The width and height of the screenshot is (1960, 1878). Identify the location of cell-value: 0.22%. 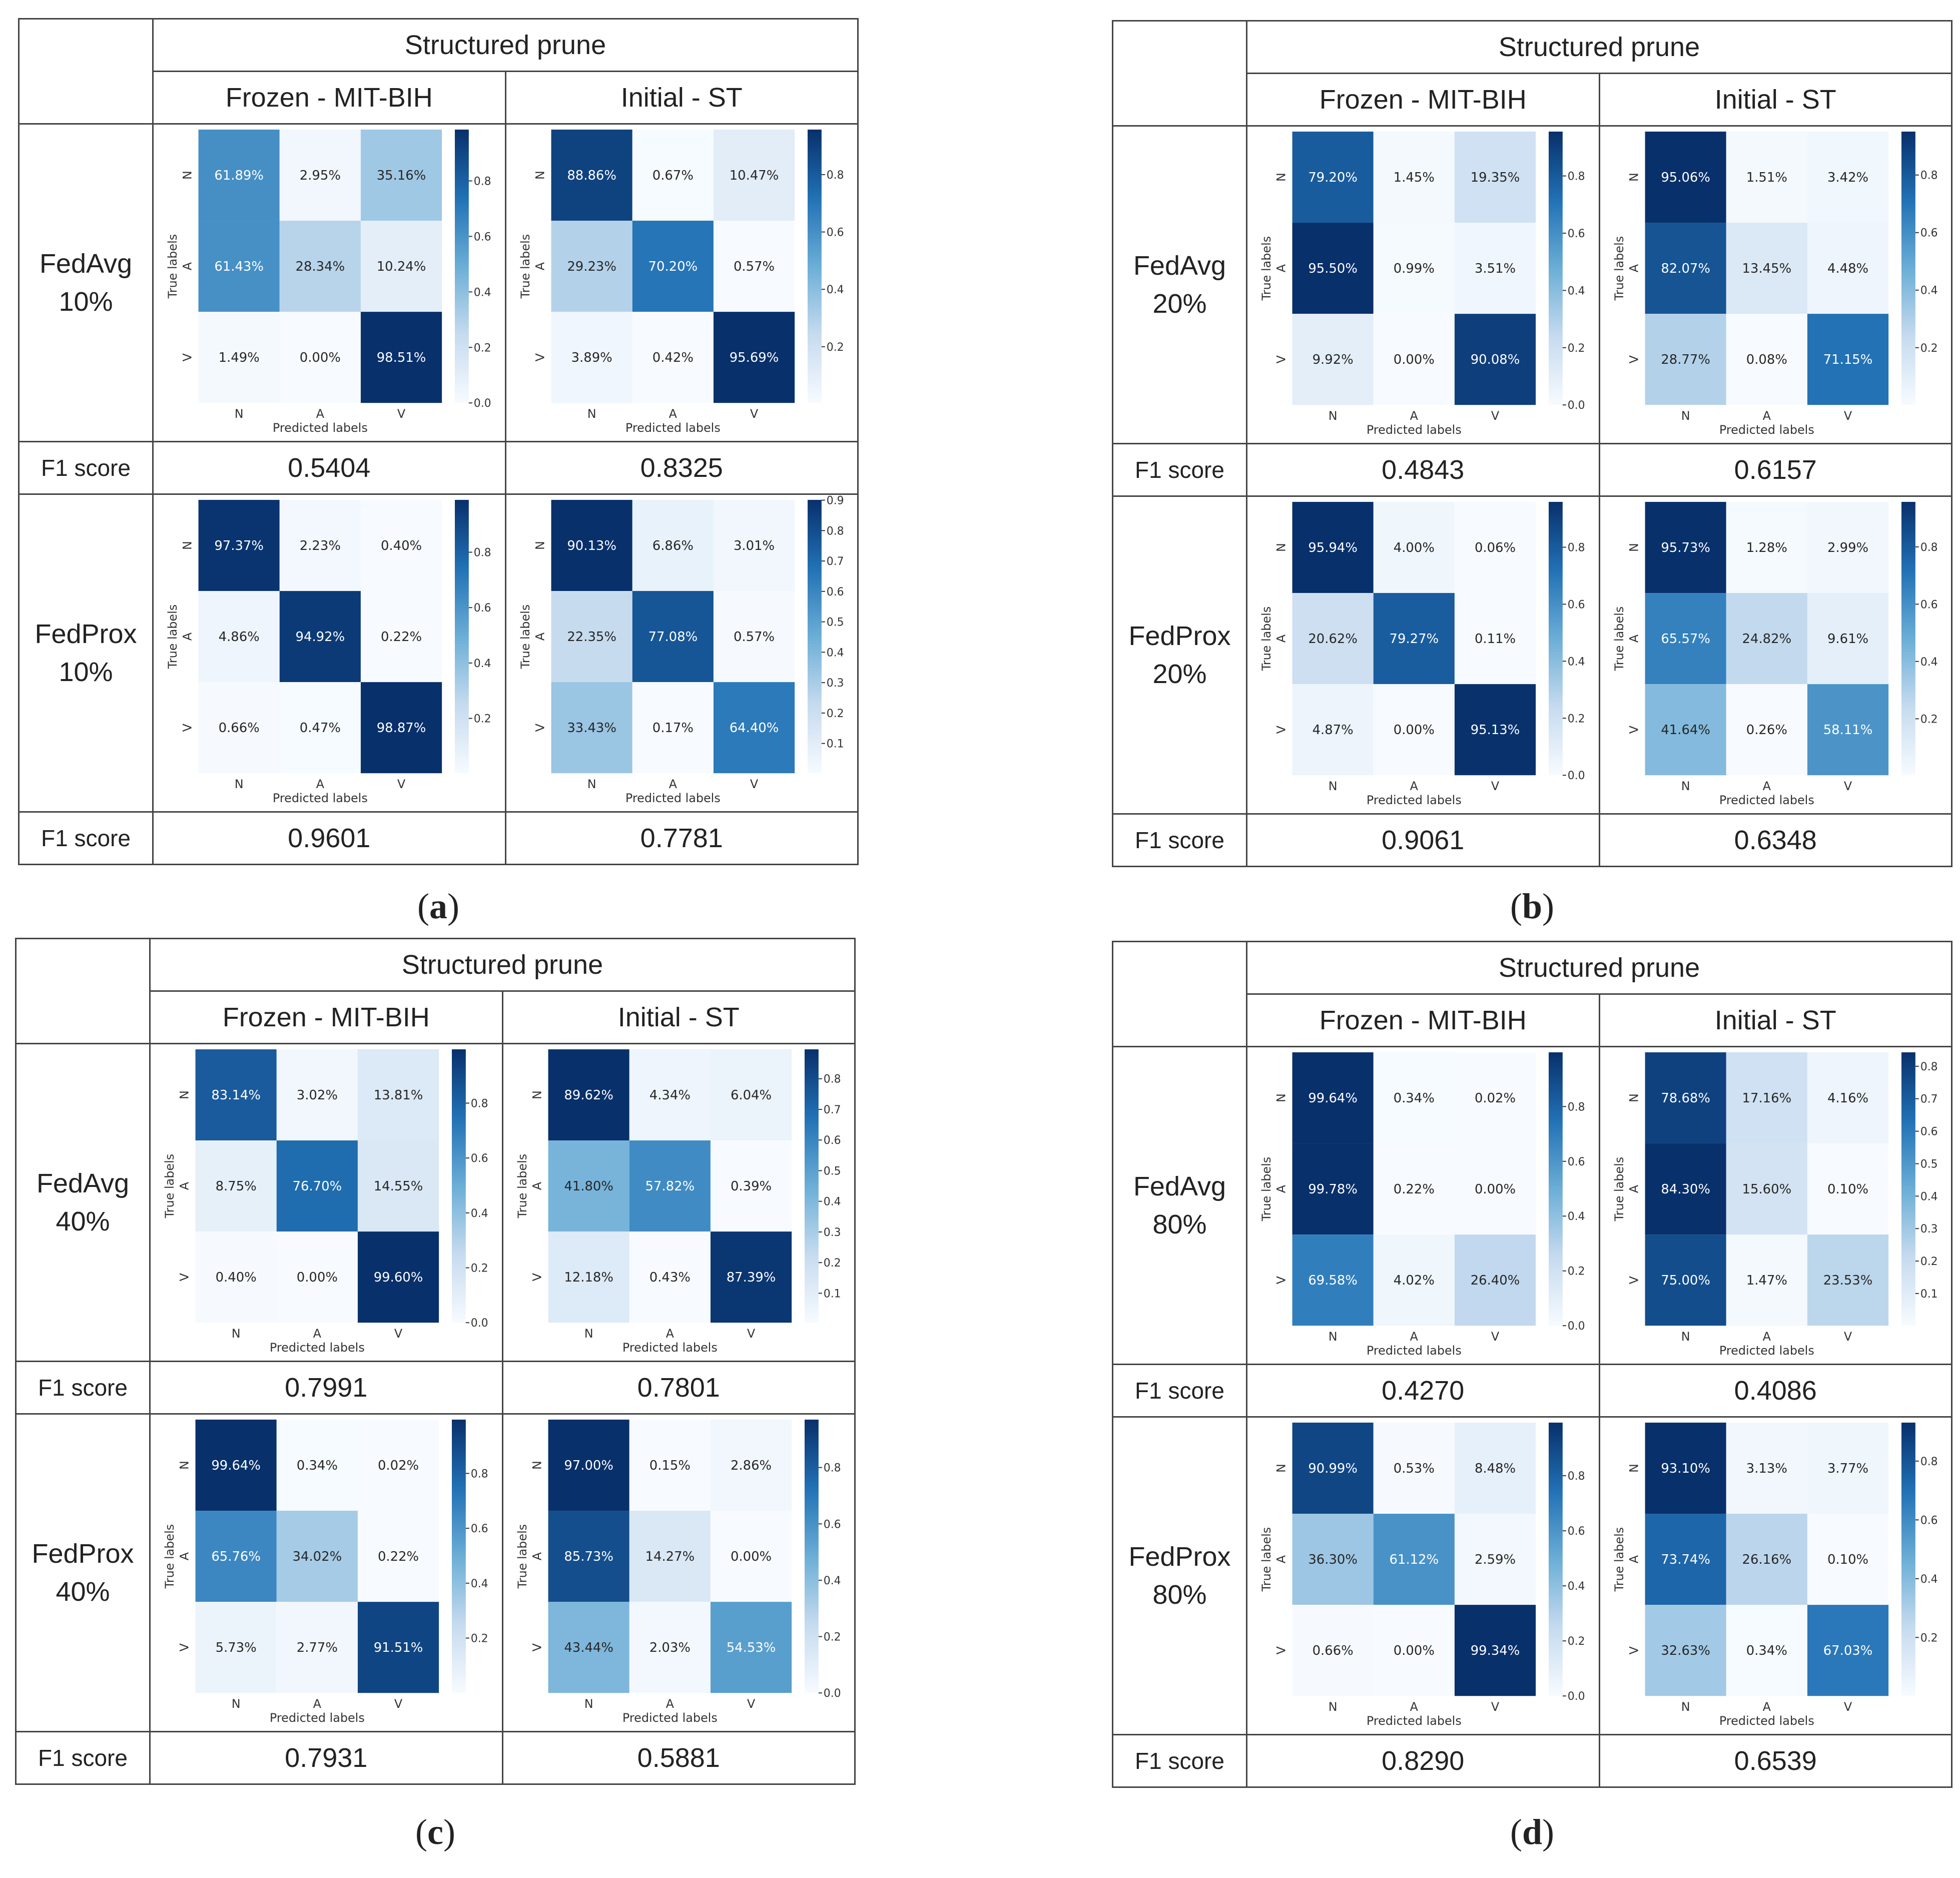
(401, 637).